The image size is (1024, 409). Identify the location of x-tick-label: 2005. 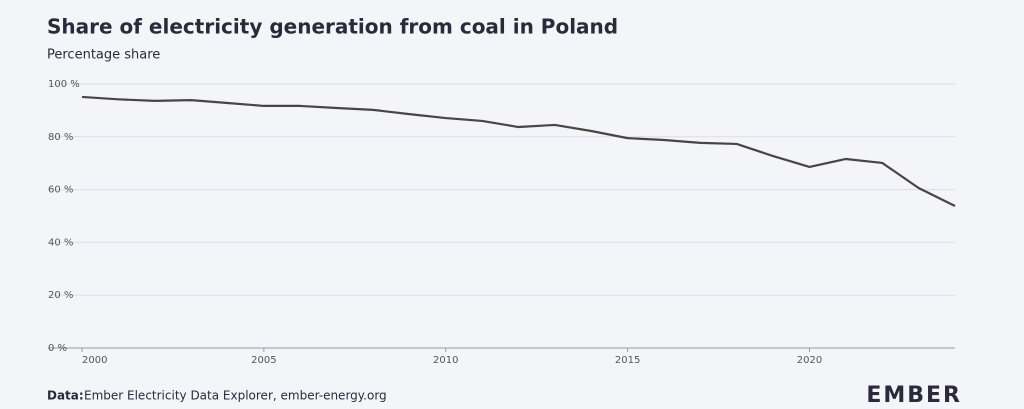
(263, 360).